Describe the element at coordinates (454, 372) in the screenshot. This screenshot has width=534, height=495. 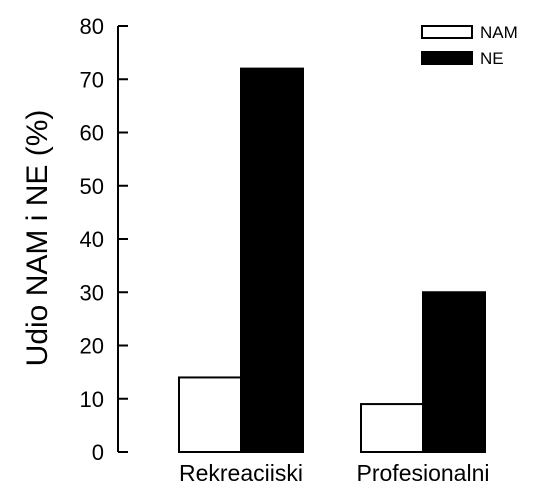
I see `bar-ne-profesionalni` at that location.